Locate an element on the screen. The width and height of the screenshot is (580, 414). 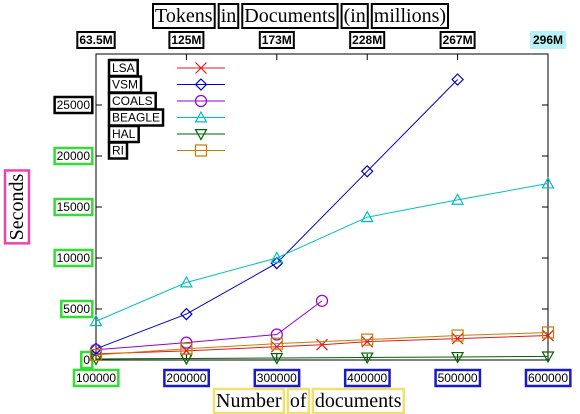
x-tick-label-text: 200000 is located at coordinates (186, 378).